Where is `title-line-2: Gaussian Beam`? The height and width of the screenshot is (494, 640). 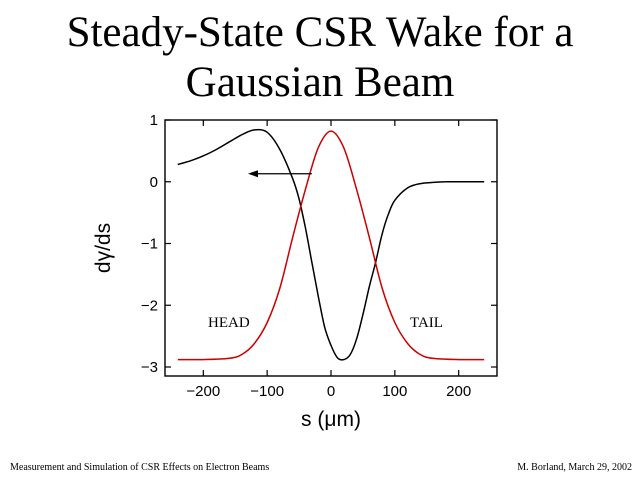
title-line-2: Gaussian Beam is located at coordinates (320, 82).